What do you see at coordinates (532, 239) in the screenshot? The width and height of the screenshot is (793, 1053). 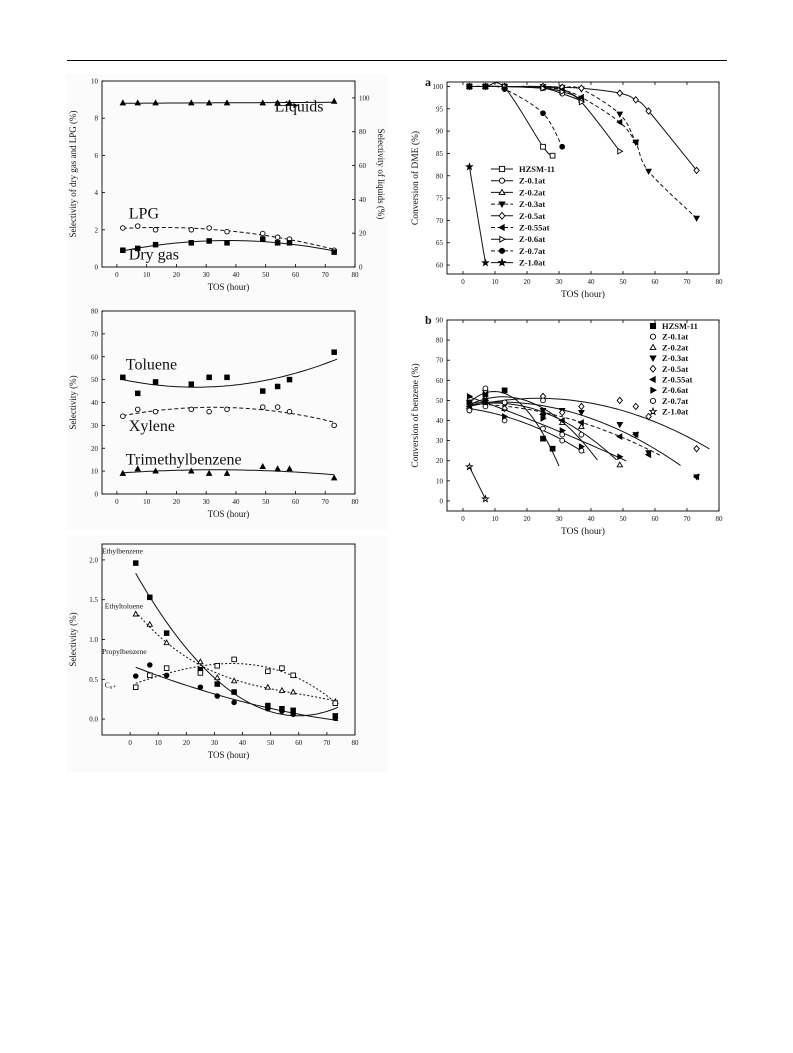 I see `legend-label: Z-0.6at` at bounding box center [532, 239].